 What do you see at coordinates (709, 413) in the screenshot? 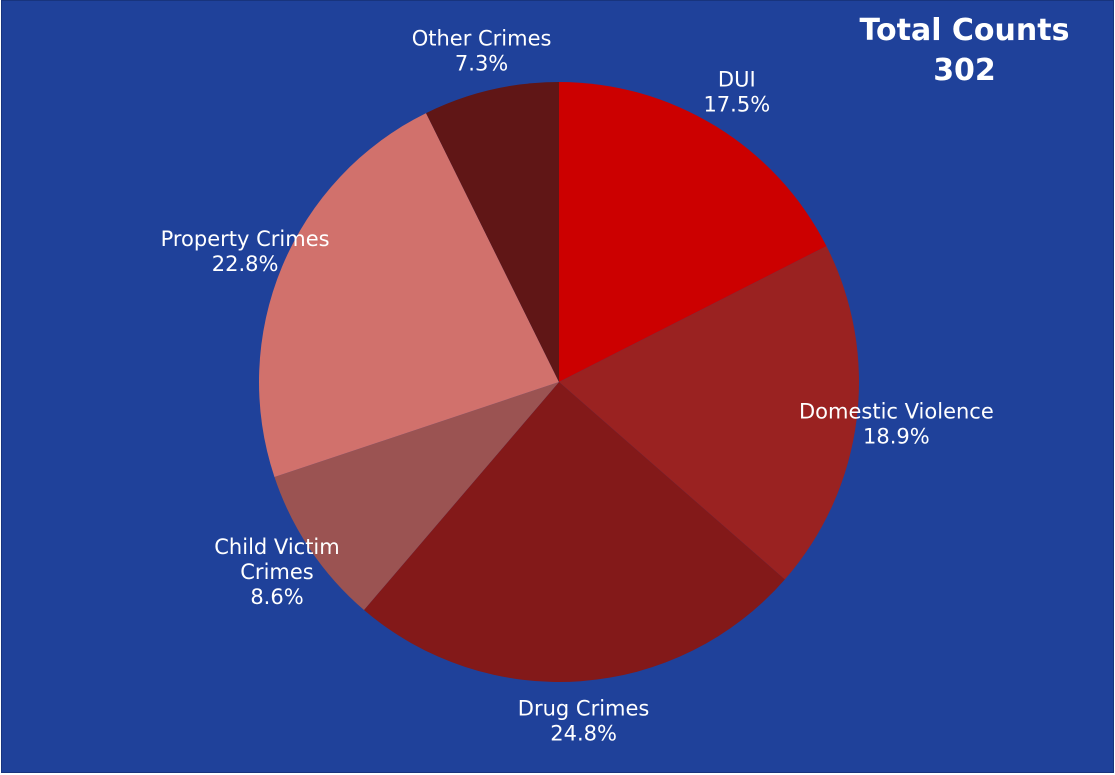
I see `pie-slice-domestic-violence` at bounding box center [709, 413].